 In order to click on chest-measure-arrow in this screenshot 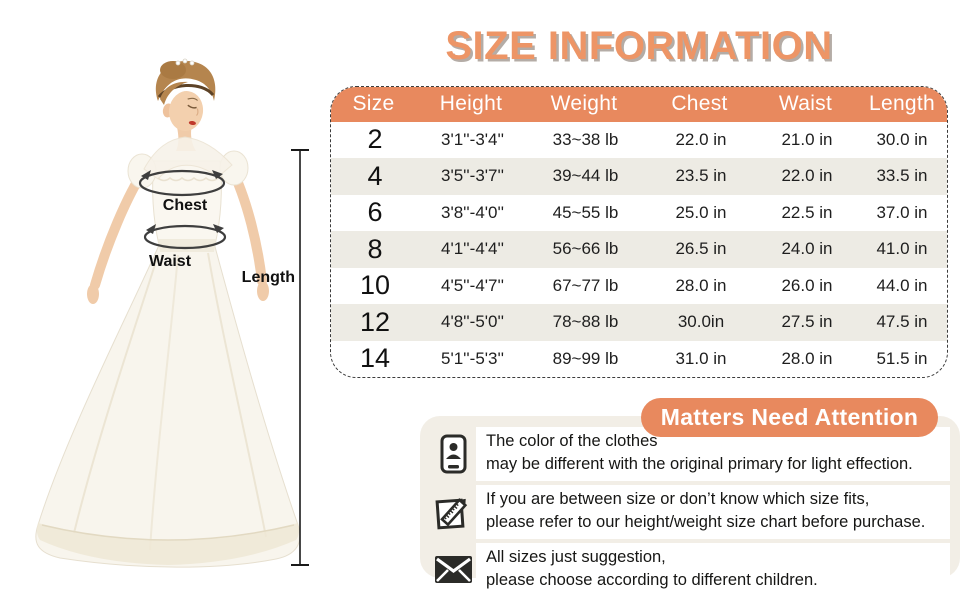, I will do `click(182, 183)`.